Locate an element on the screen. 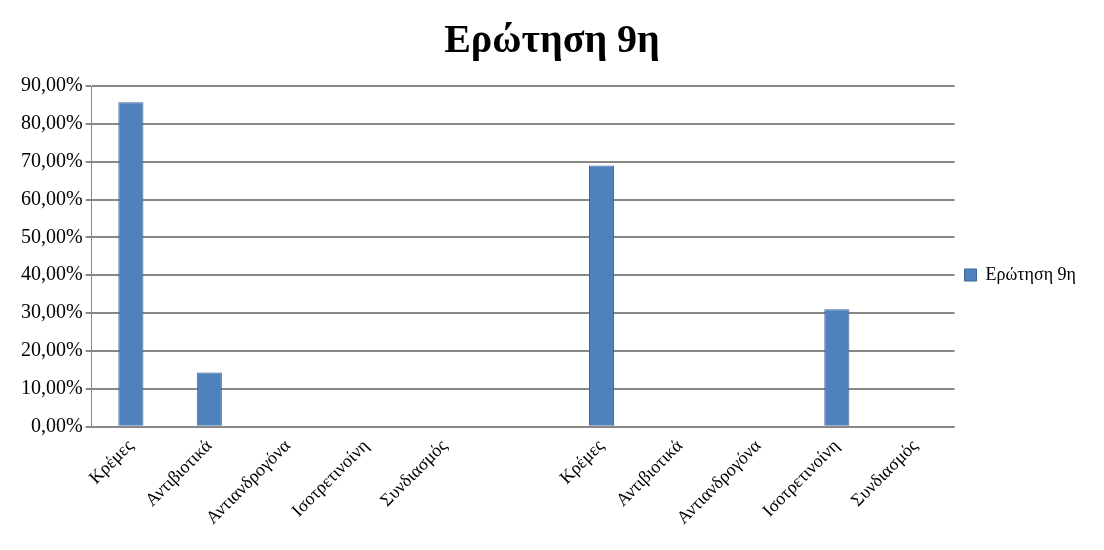 Image resolution: width=1104 pixels, height=550 pixels. chart-title: Ερώτηση 9η is located at coordinates (552, 39).